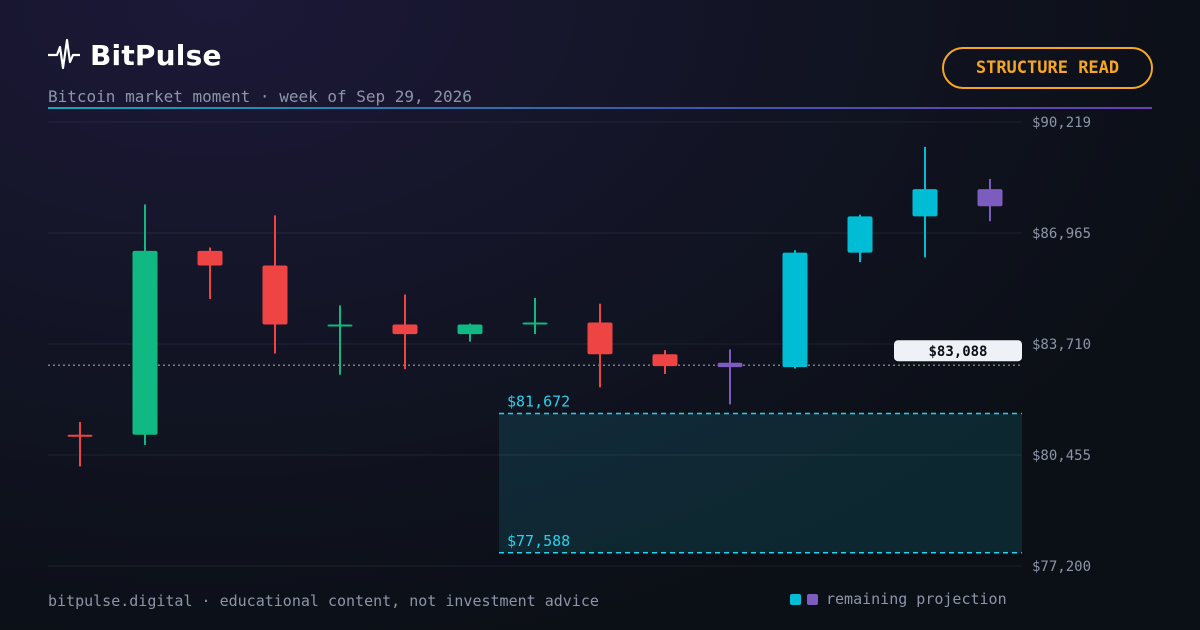 The image size is (1200, 630). What do you see at coordinates (795, 599) in the screenshot?
I see `legend-swatch-projection` at bounding box center [795, 599].